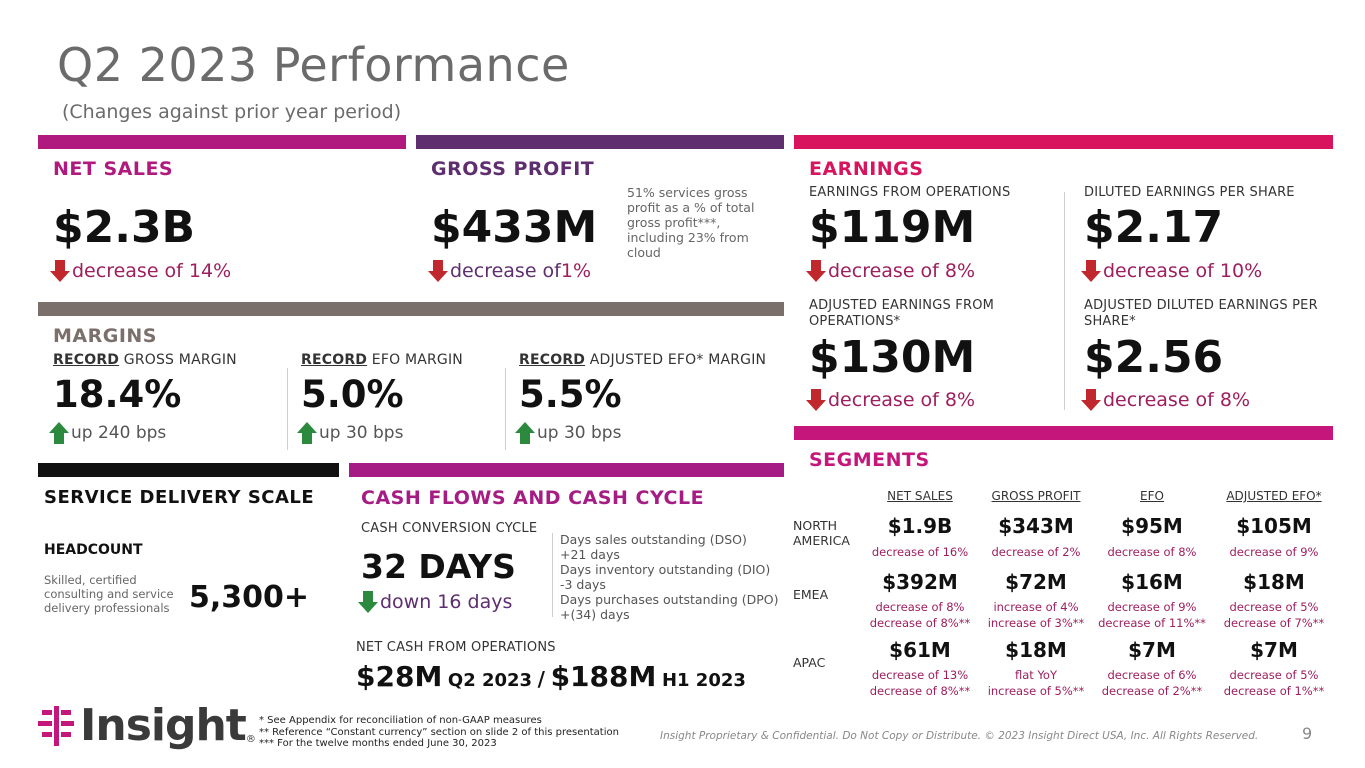 This screenshot has height=768, width=1365. What do you see at coordinates (552, 575) in the screenshot?
I see `ccc-divider` at bounding box center [552, 575].